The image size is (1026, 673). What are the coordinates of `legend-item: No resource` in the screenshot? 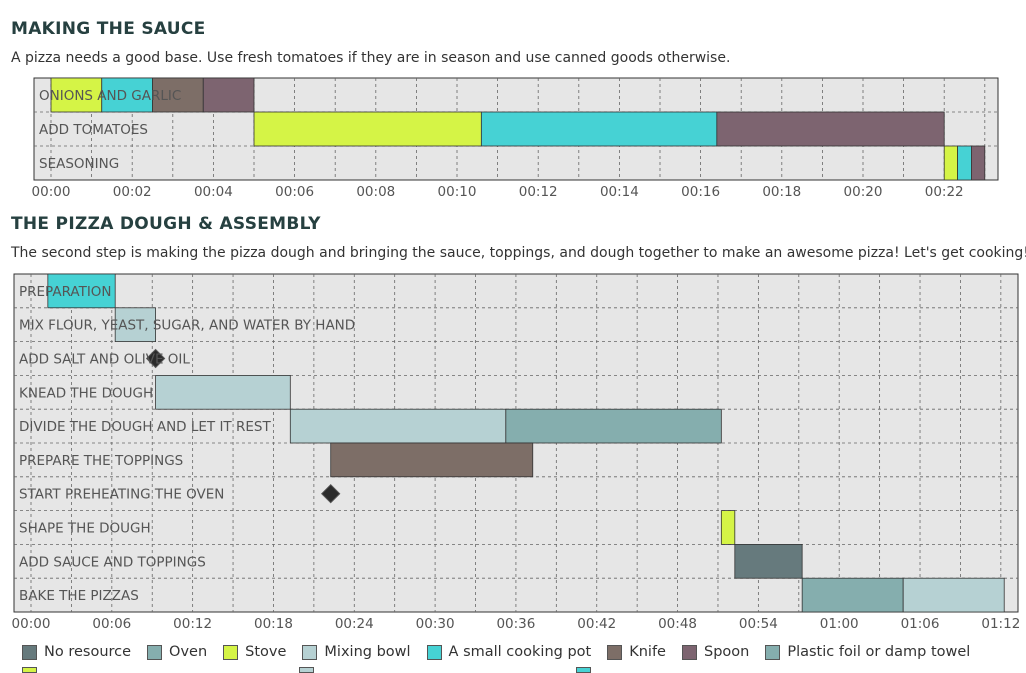 It's located at (76, 652).